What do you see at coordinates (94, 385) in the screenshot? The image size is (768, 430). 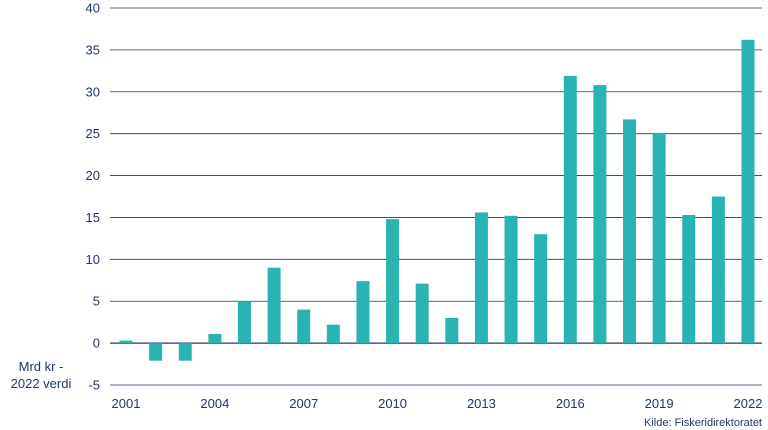 I see `y-tick-label: -5` at bounding box center [94, 385].